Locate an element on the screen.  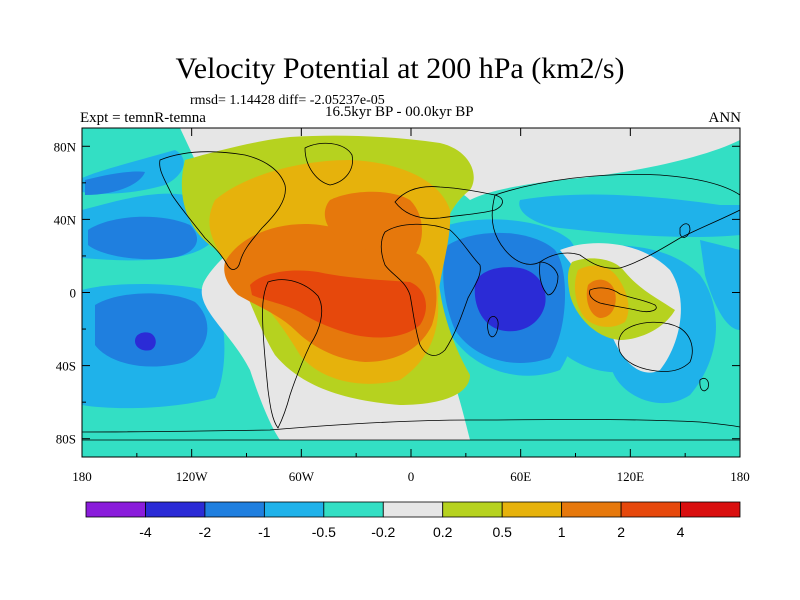
coast-north-america is located at coordinates (222, 210).